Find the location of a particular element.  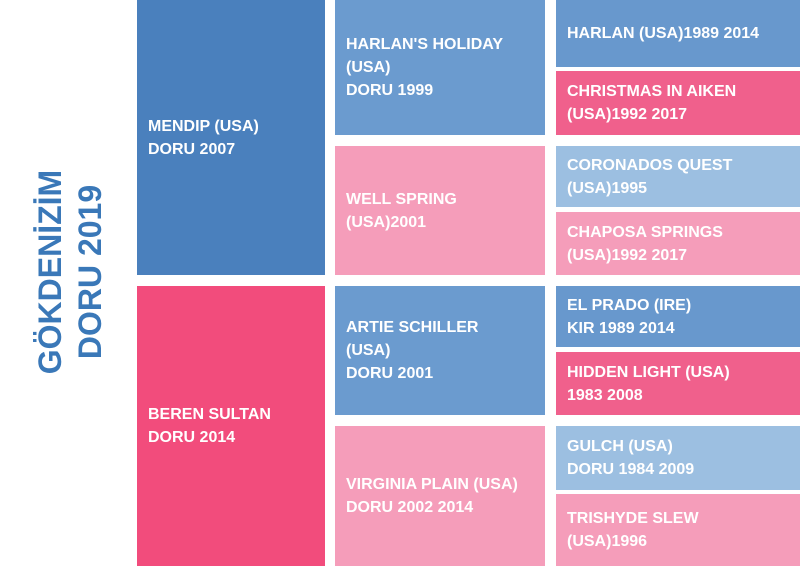

horse-box: HARLAN (USA)1989 2014 is located at coordinates (678, 33).